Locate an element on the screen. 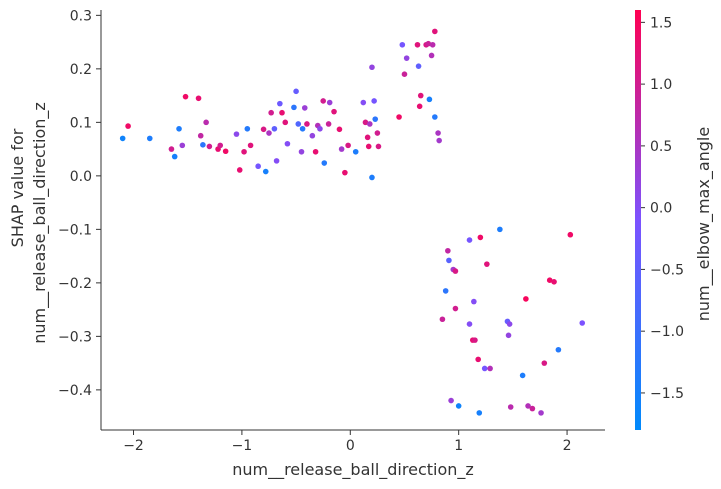  y-tick-label: −0.1 is located at coordinates (75, 230).